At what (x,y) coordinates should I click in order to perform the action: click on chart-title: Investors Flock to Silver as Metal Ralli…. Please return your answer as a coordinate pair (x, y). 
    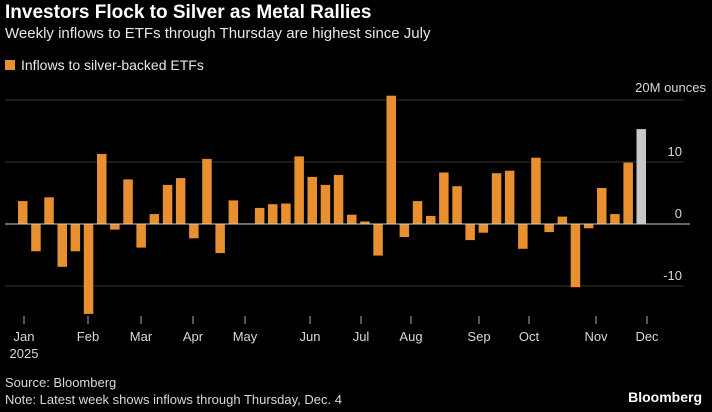
    Looking at the image, I should click on (188, 12).